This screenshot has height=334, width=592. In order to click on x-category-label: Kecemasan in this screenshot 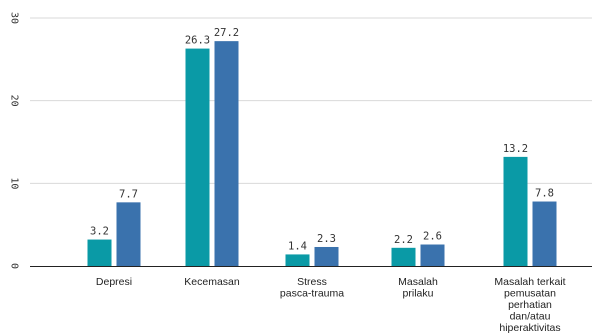, I will do `click(212, 282)`.